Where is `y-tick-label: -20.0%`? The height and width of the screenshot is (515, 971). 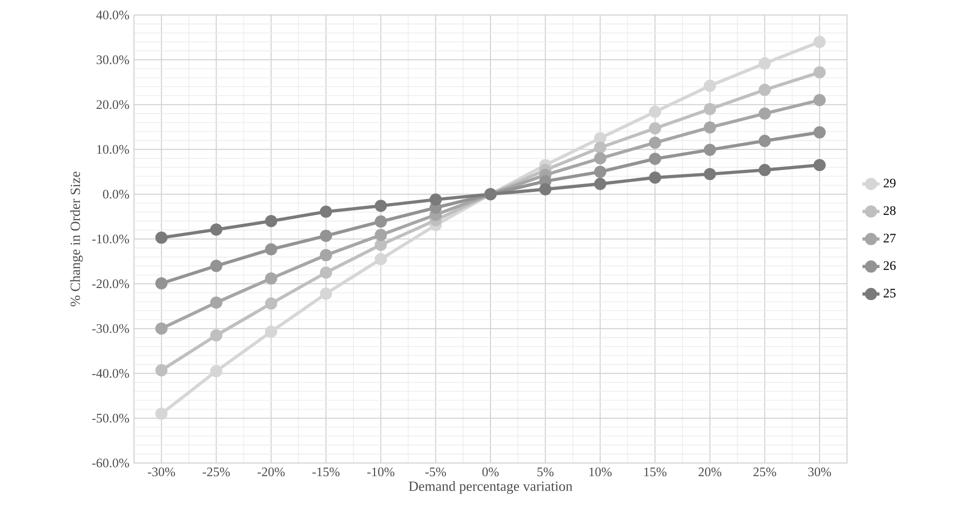 y-tick-label: -20.0% is located at coordinates (111, 283).